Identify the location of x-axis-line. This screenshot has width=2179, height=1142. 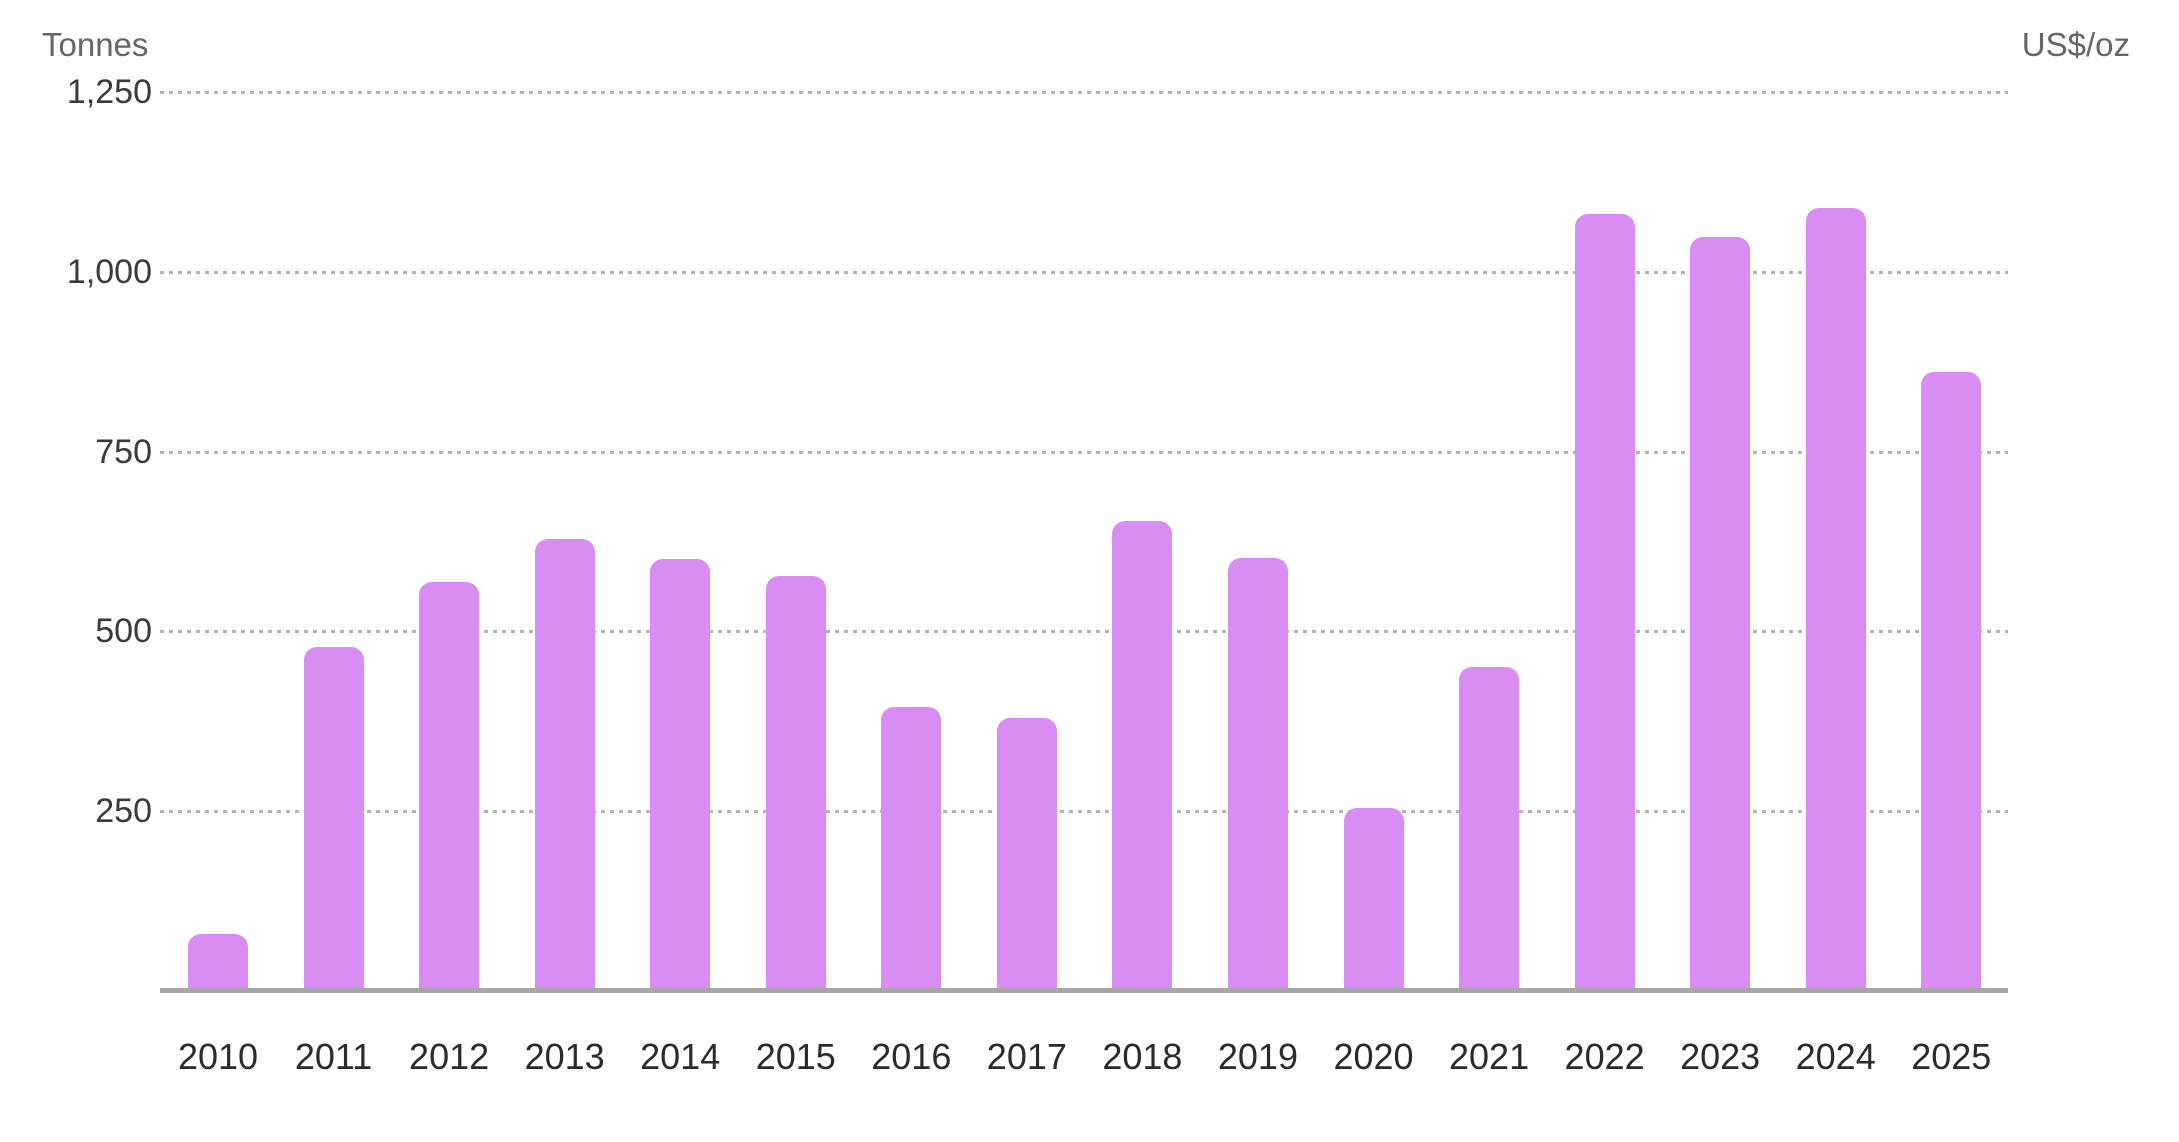
(1084, 990).